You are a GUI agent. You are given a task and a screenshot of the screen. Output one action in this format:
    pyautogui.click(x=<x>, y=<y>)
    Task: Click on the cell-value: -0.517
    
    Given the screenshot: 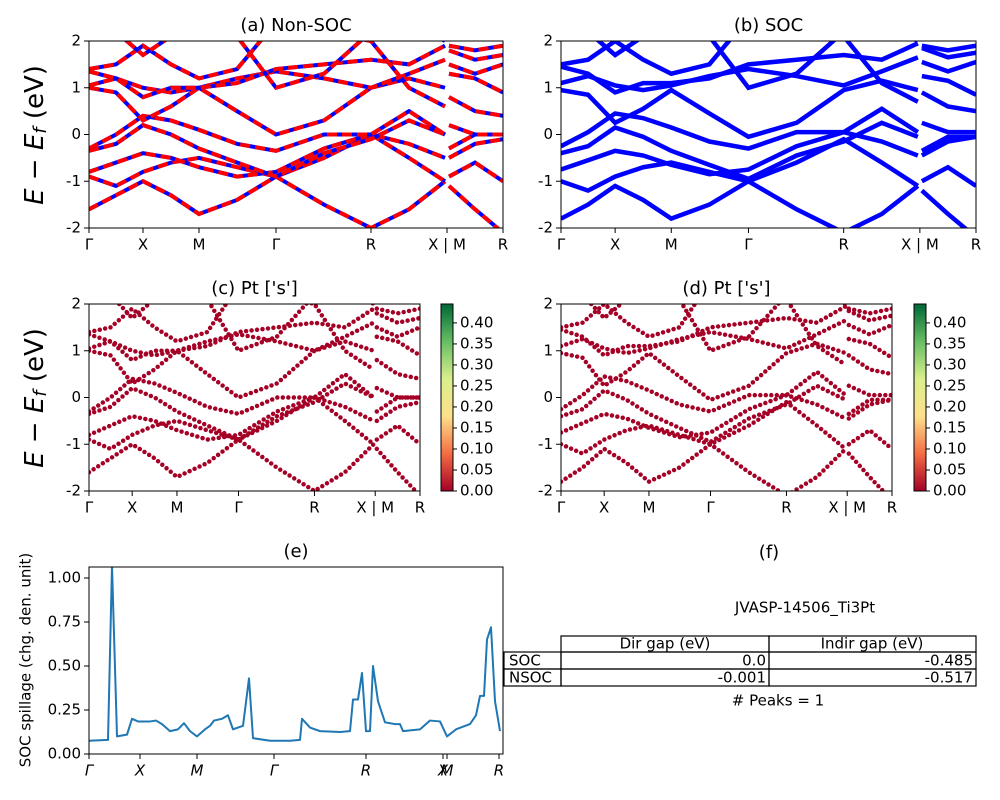 What is the action you would take?
    pyautogui.click(x=949, y=678)
    